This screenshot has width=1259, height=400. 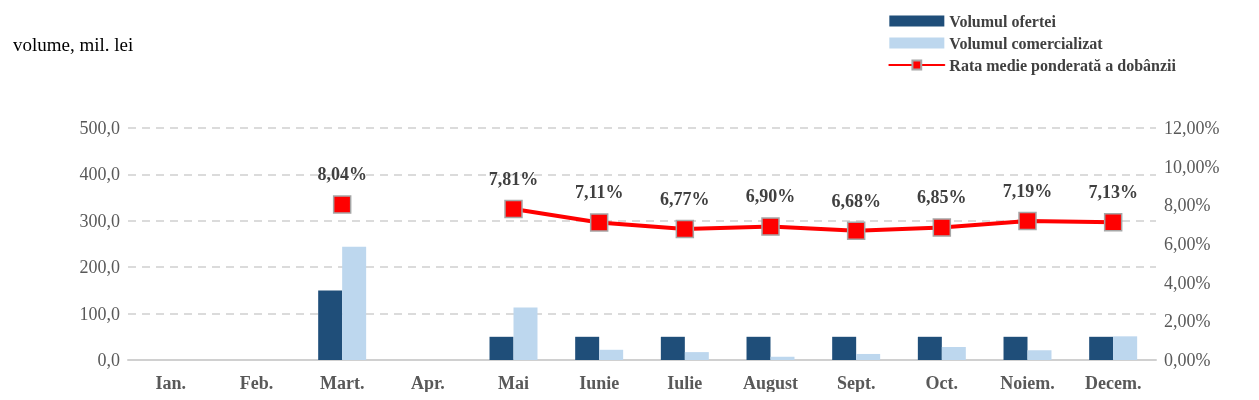 I want to click on y-tick-label: 200,0, so click(x=99, y=267).